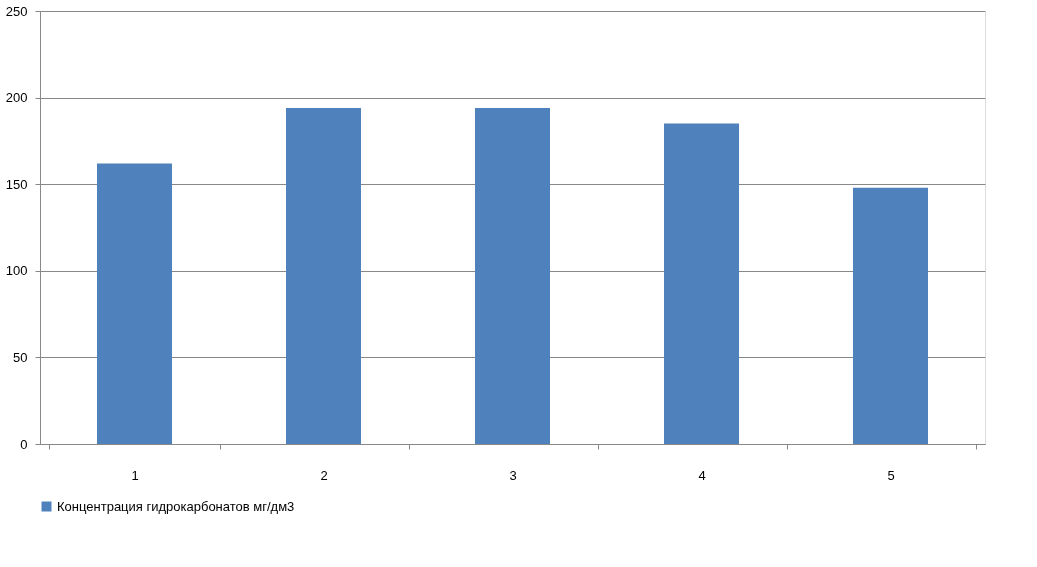  What do you see at coordinates (20, 357) in the screenshot?
I see `y-tick-label: 50` at bounding box center [20, 357].